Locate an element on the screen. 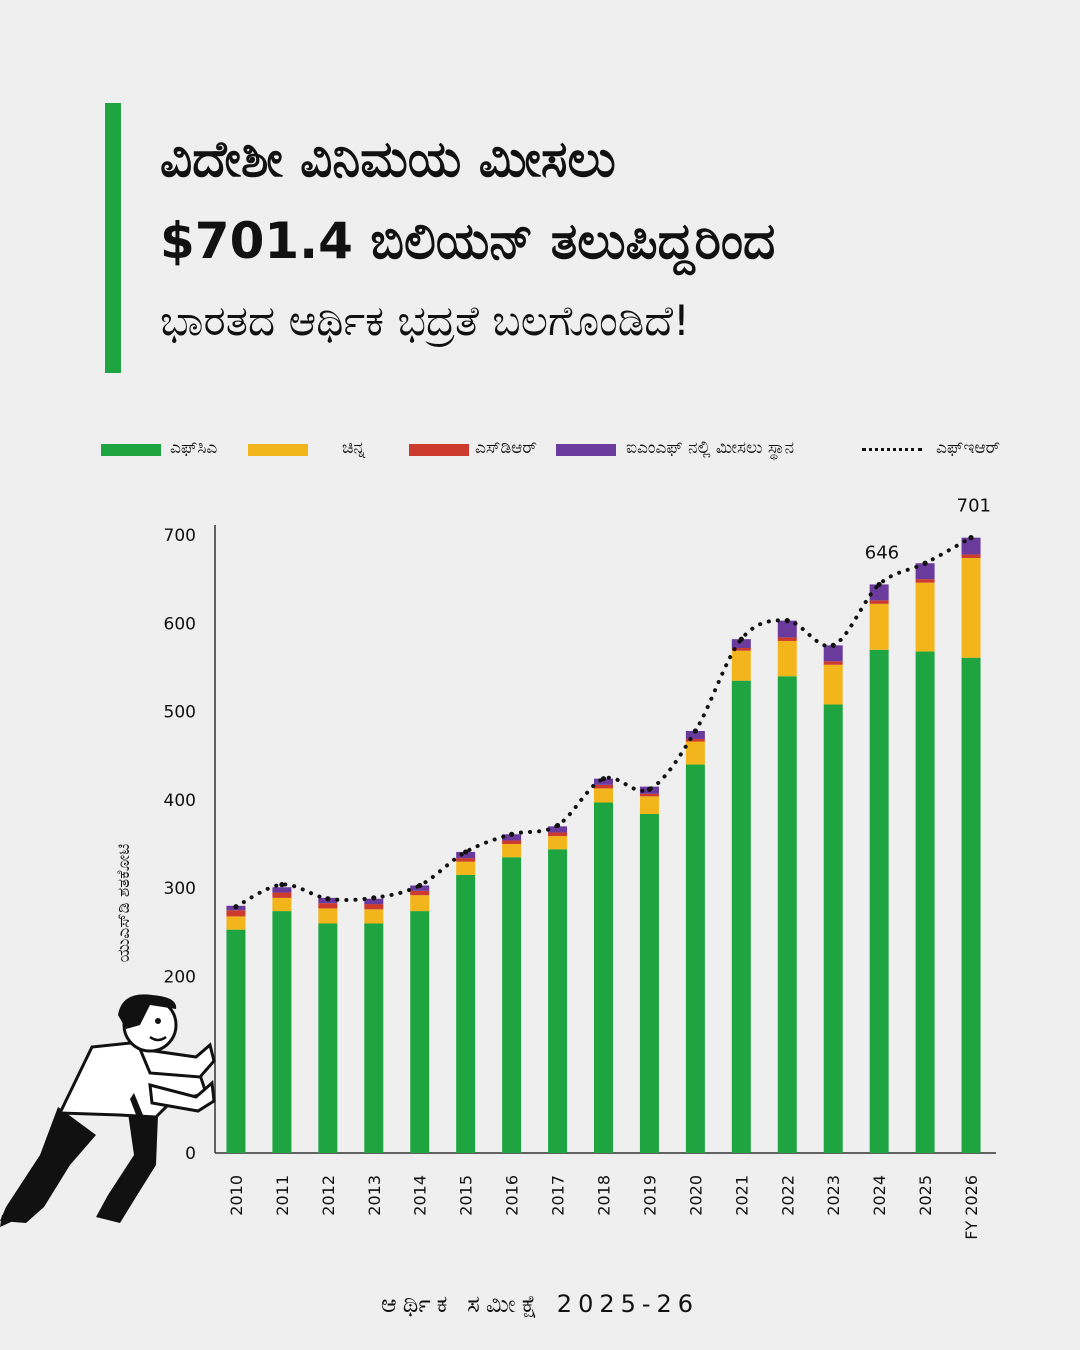 The image size is (1080, 1350). legend-label-sdr: ಎಸ್‌ಡಿಆರ್ is located at coordinates (506, 448).